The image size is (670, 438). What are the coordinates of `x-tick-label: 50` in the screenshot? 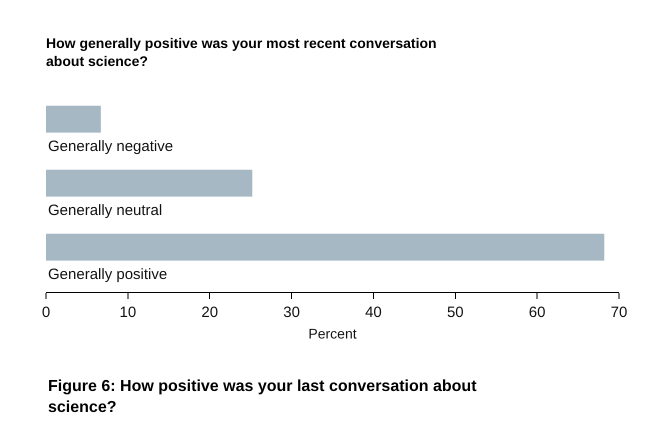 It's located at (455, 312).